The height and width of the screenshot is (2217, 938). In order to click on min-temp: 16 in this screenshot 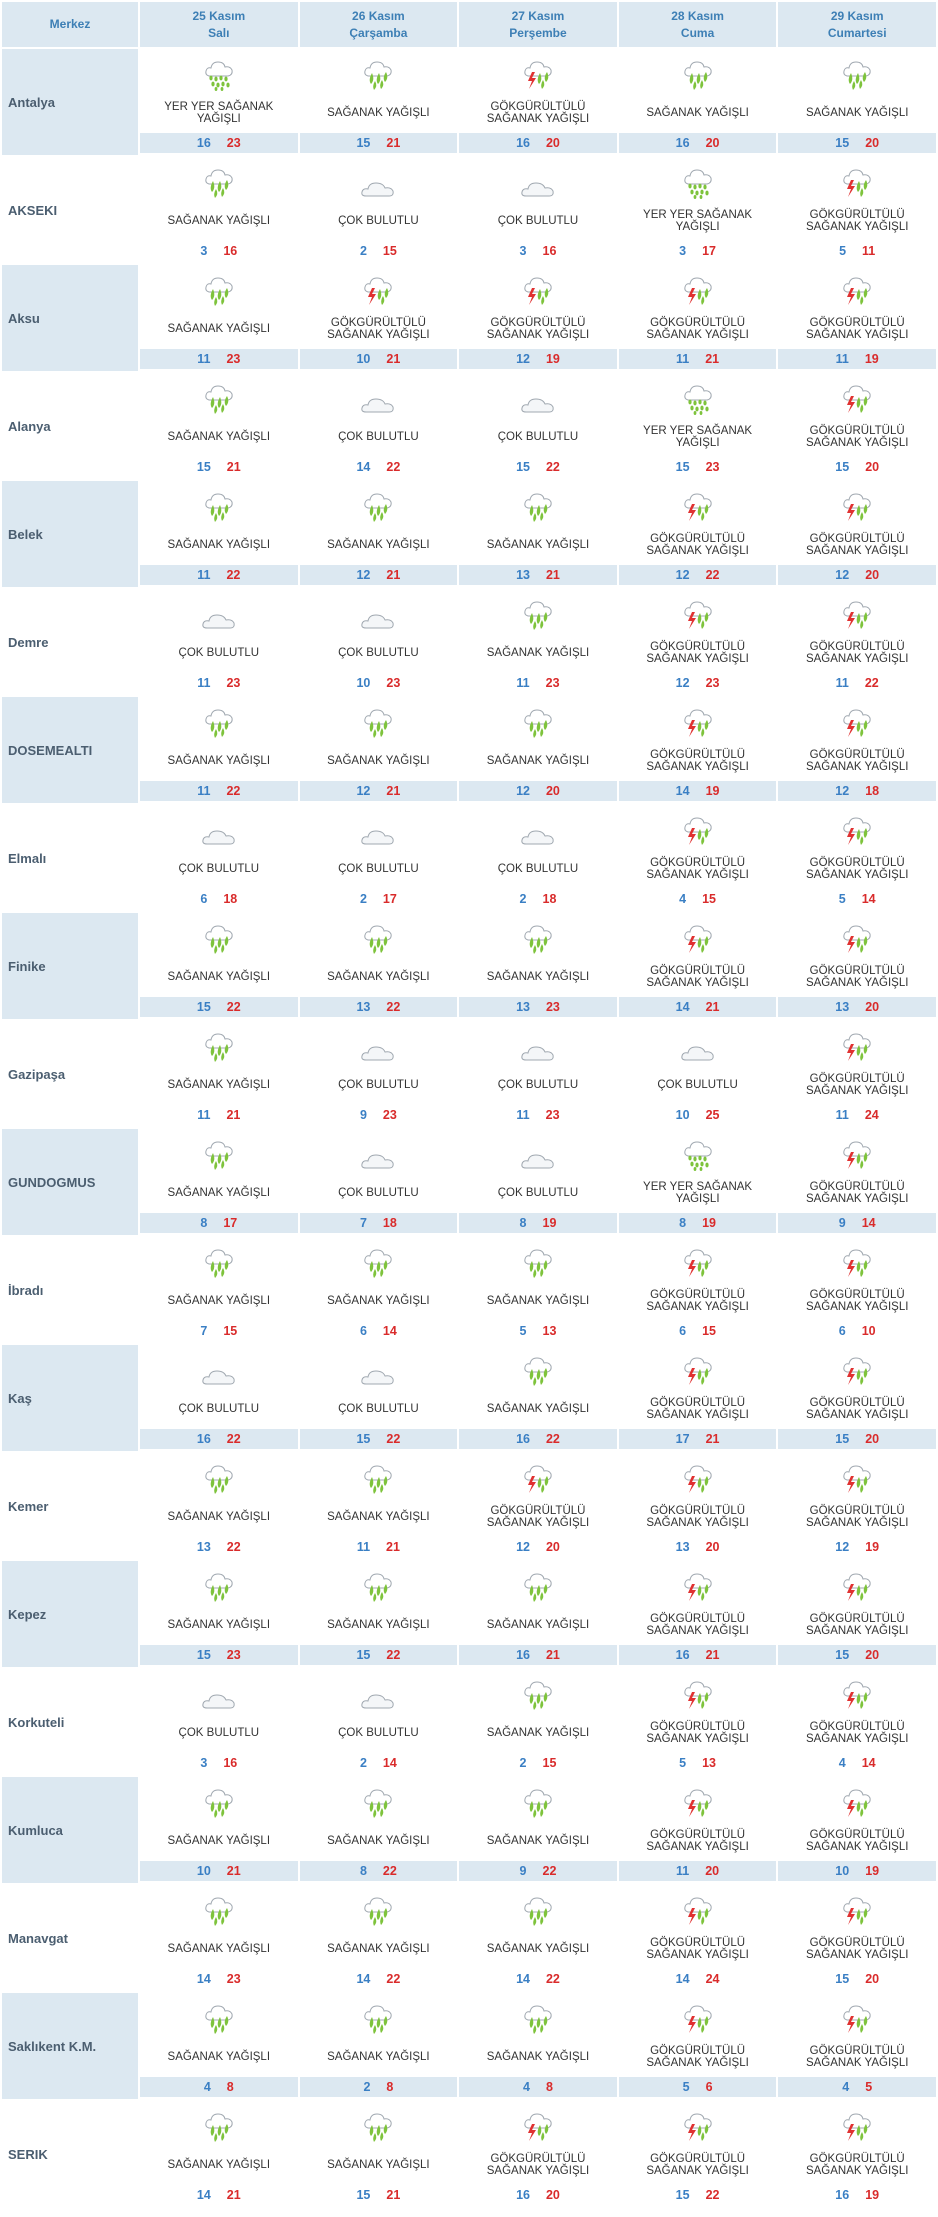, I will do `click(682, 1655)`.